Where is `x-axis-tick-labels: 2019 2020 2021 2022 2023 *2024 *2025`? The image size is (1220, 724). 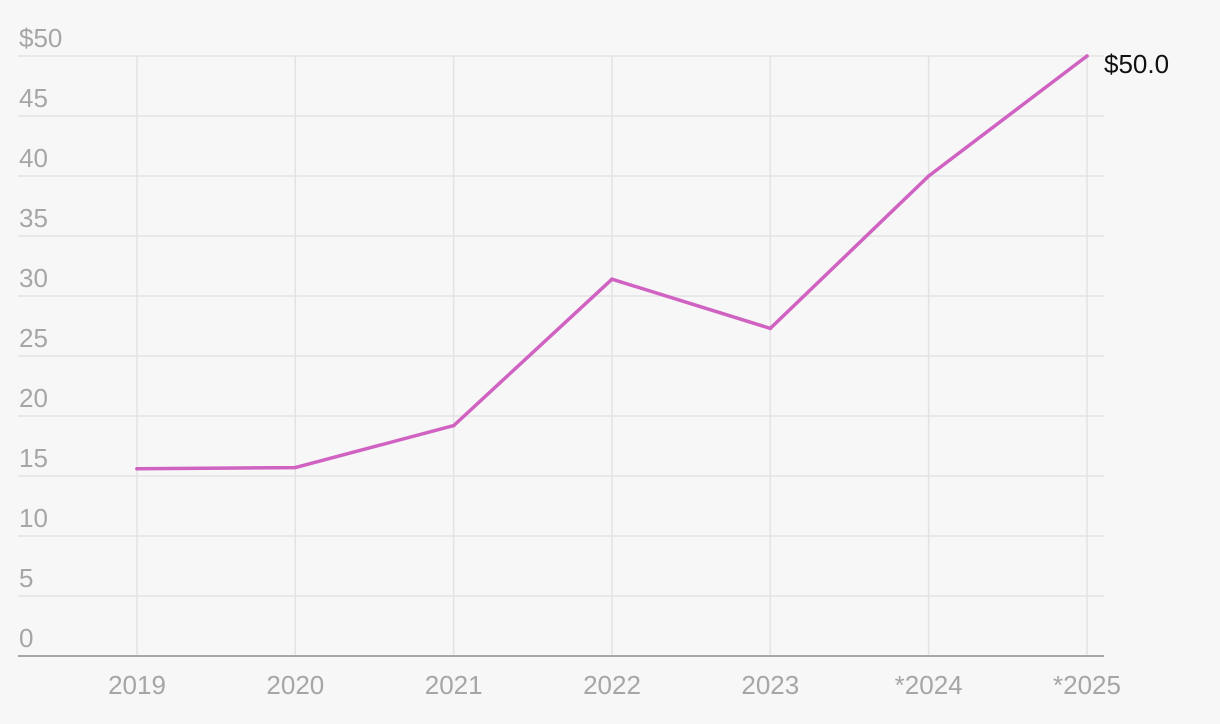
x-axis-tick-labels: 2019 2020 2021 2022 2023 *2024 *2025 is located at coordinates (614, 685).